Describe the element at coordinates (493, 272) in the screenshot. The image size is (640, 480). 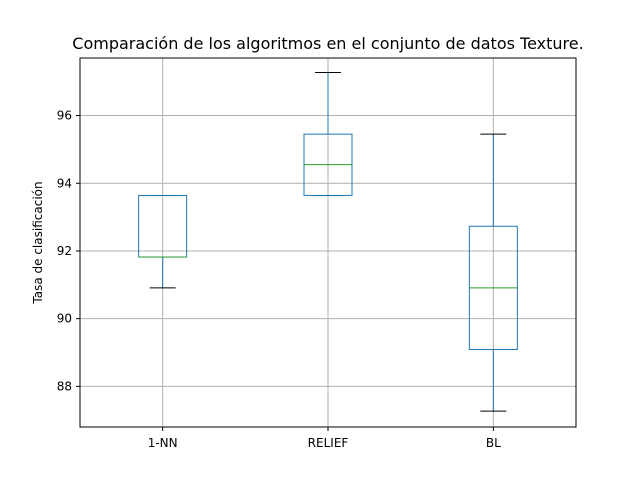
I see `box-bl` at that location.